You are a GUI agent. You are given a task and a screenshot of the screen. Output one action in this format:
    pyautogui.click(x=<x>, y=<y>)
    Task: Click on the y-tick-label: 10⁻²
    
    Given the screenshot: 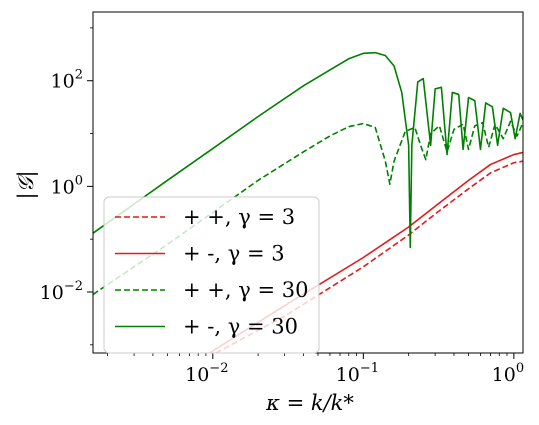 What is the action you would take?
    pyautogui.click(x=61, y=291)
    